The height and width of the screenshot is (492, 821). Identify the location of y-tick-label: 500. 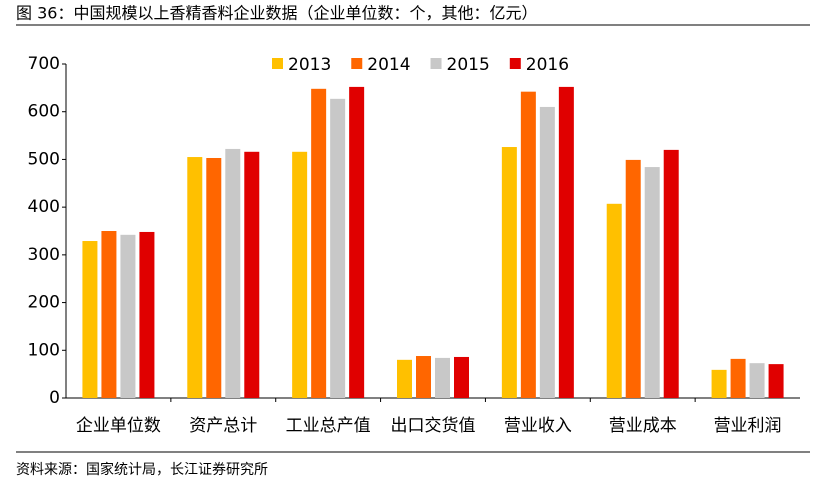
(44, 159).